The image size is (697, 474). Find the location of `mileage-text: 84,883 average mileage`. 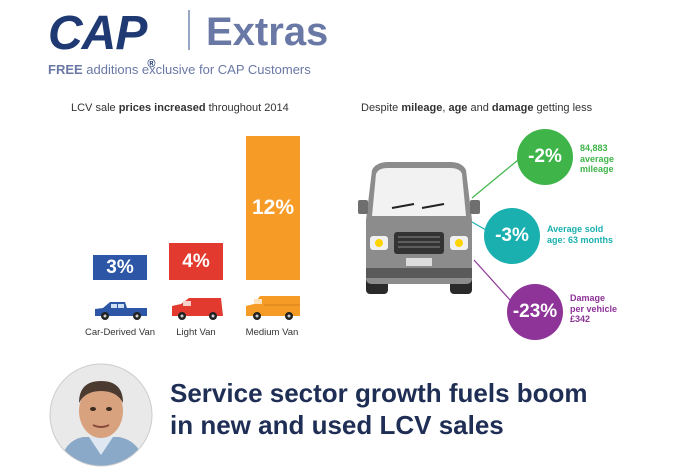

mileage-text: 84,883 average mileage is located at coordinates (597, 158).